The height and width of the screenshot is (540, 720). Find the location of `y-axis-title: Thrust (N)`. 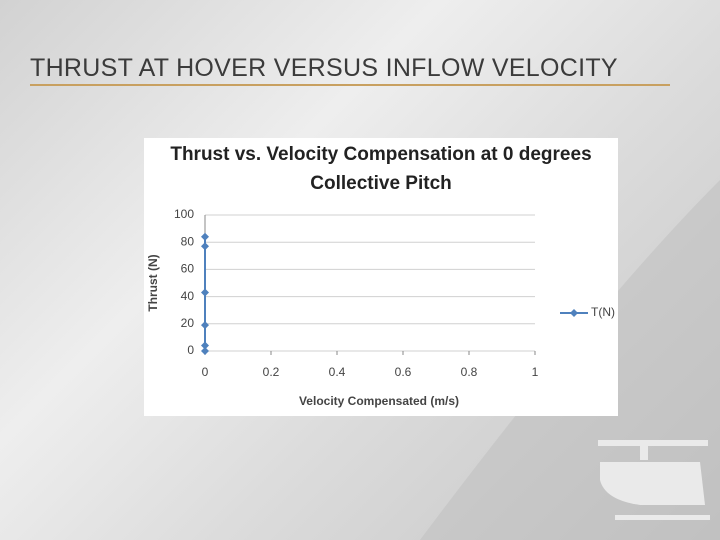

y-axis-title: Thrust (N) is located at coordinates (153, 282).